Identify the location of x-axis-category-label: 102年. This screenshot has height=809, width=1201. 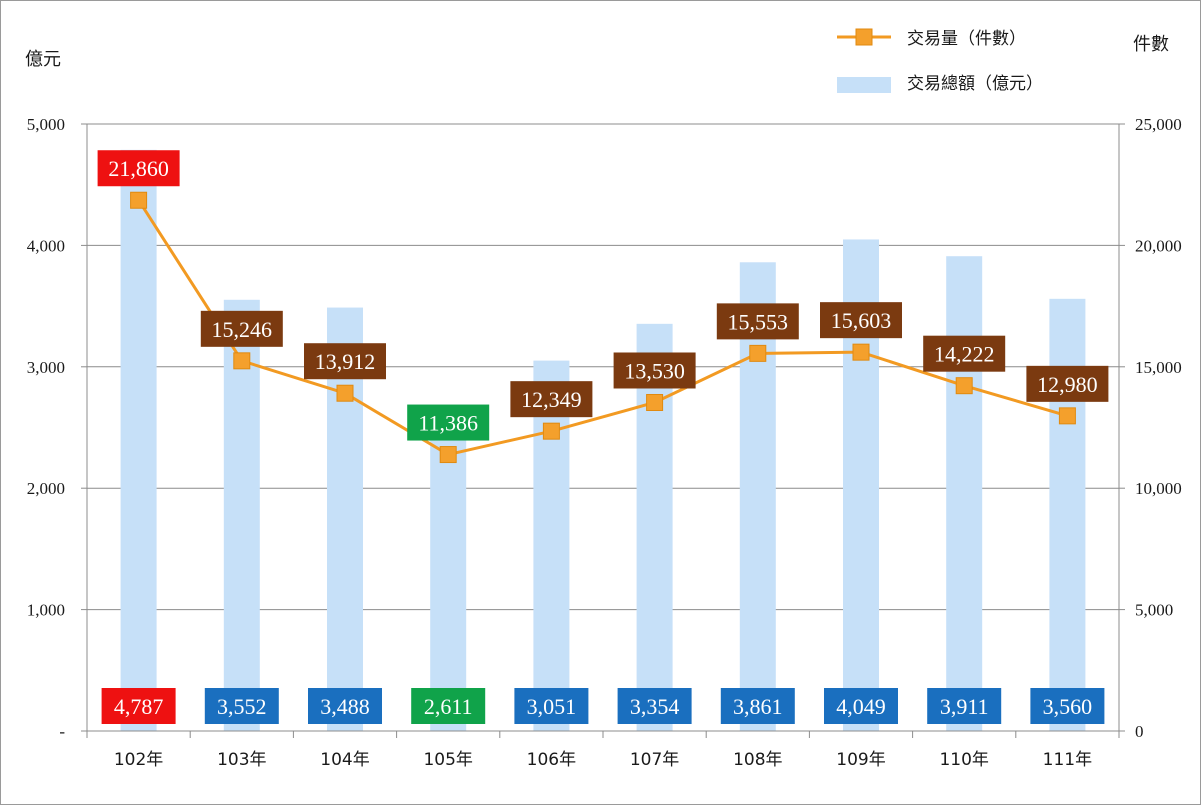
(138, 760).